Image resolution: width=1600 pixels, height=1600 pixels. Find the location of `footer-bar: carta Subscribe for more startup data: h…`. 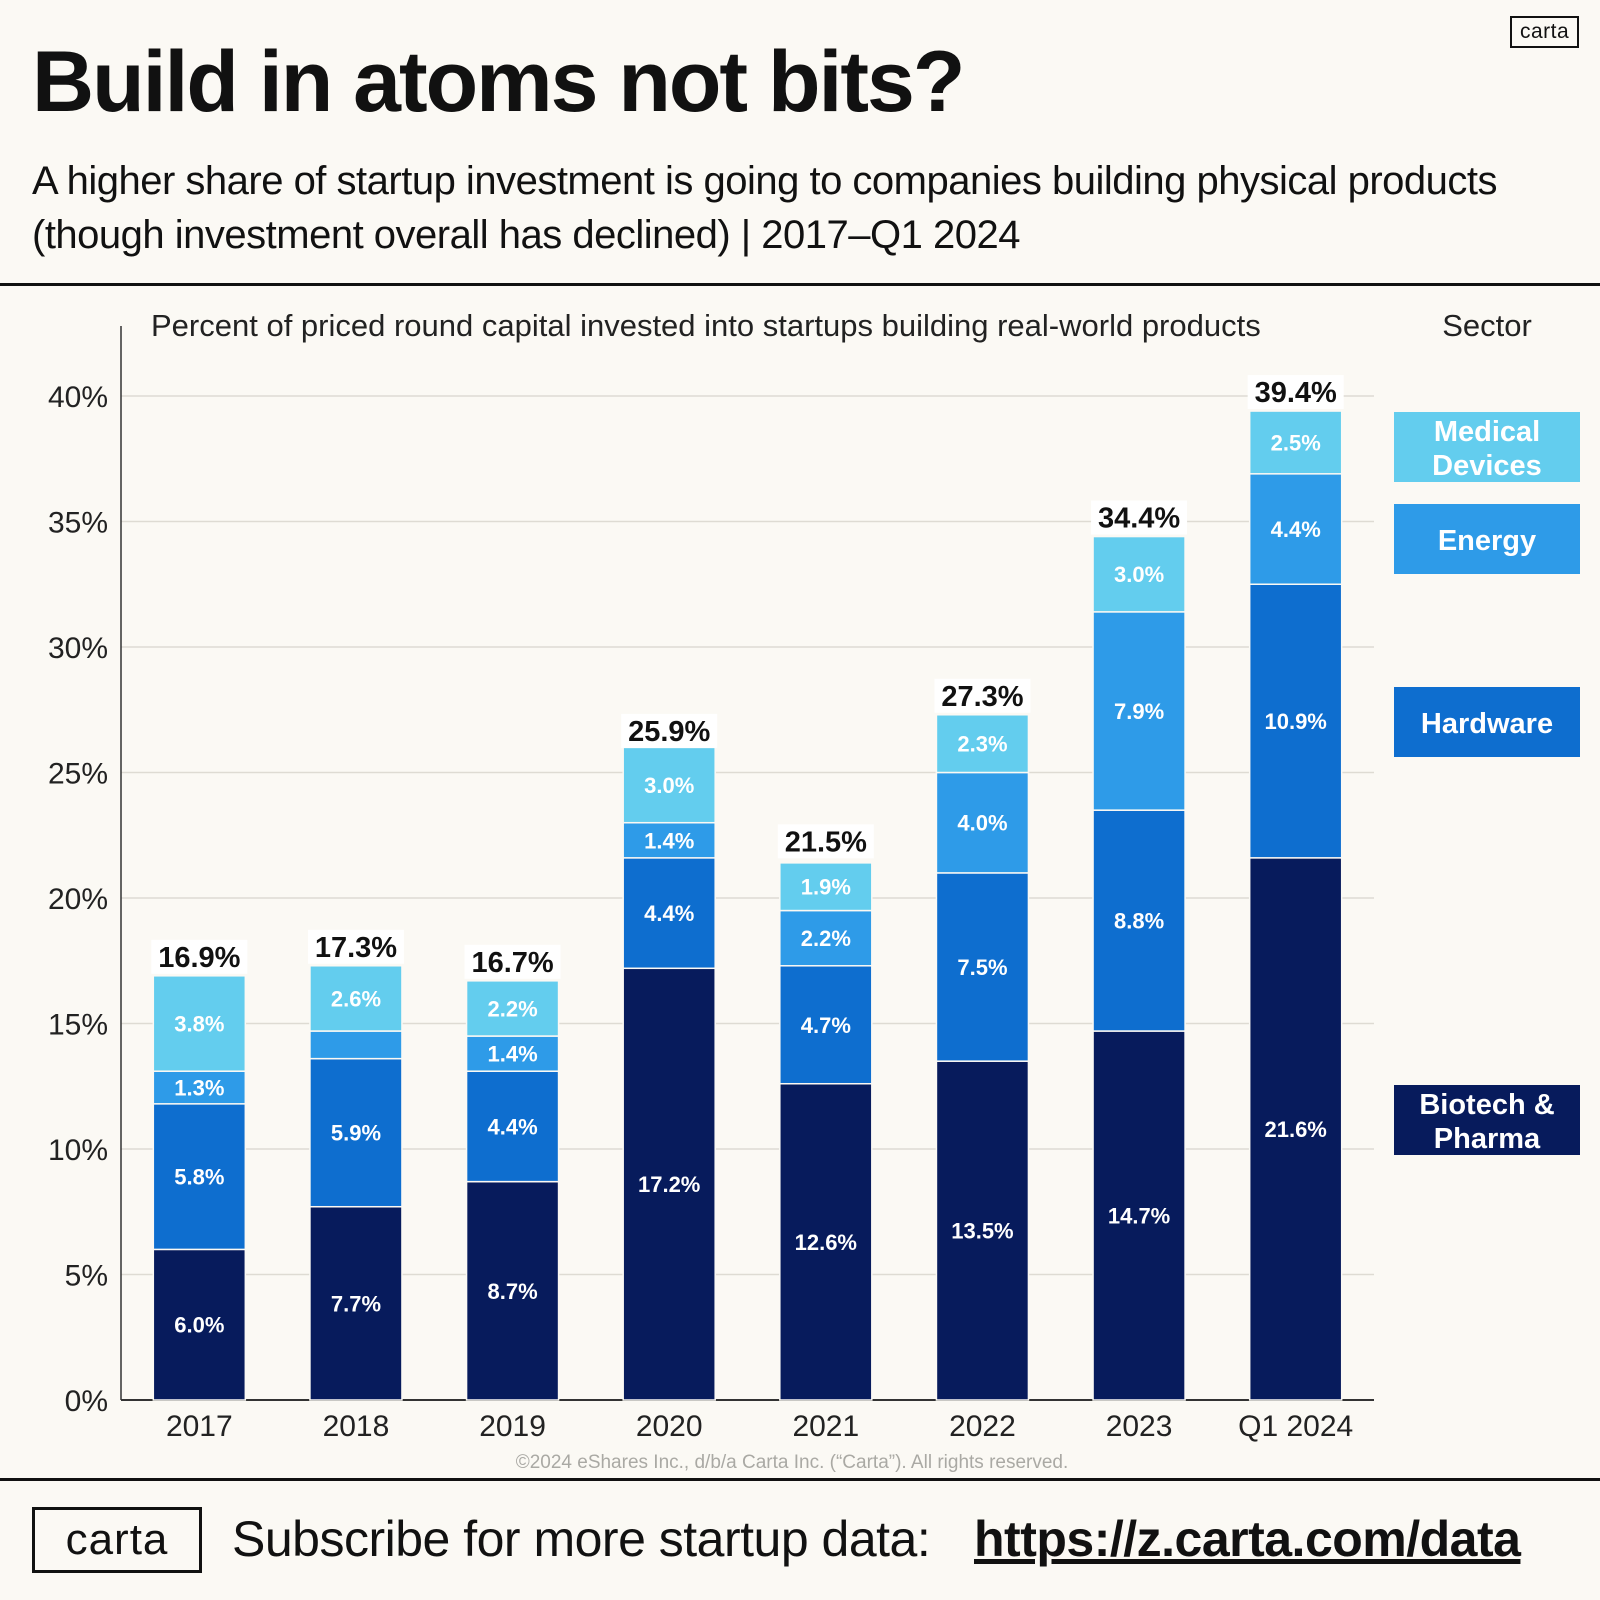

footer-bar: carta Subscribe for more startup data: h… is located at coordinates (800, 1540).